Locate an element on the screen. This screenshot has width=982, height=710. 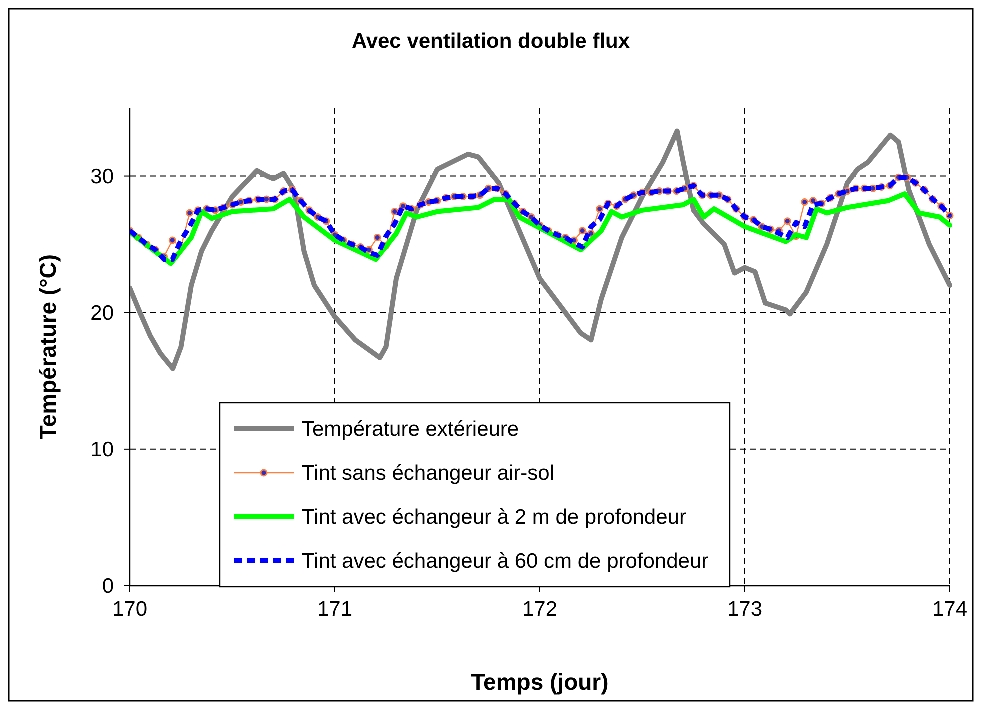
legend-label: Tint avec échangeur à 2 m de profondeur is located at coordinates (494, 517).